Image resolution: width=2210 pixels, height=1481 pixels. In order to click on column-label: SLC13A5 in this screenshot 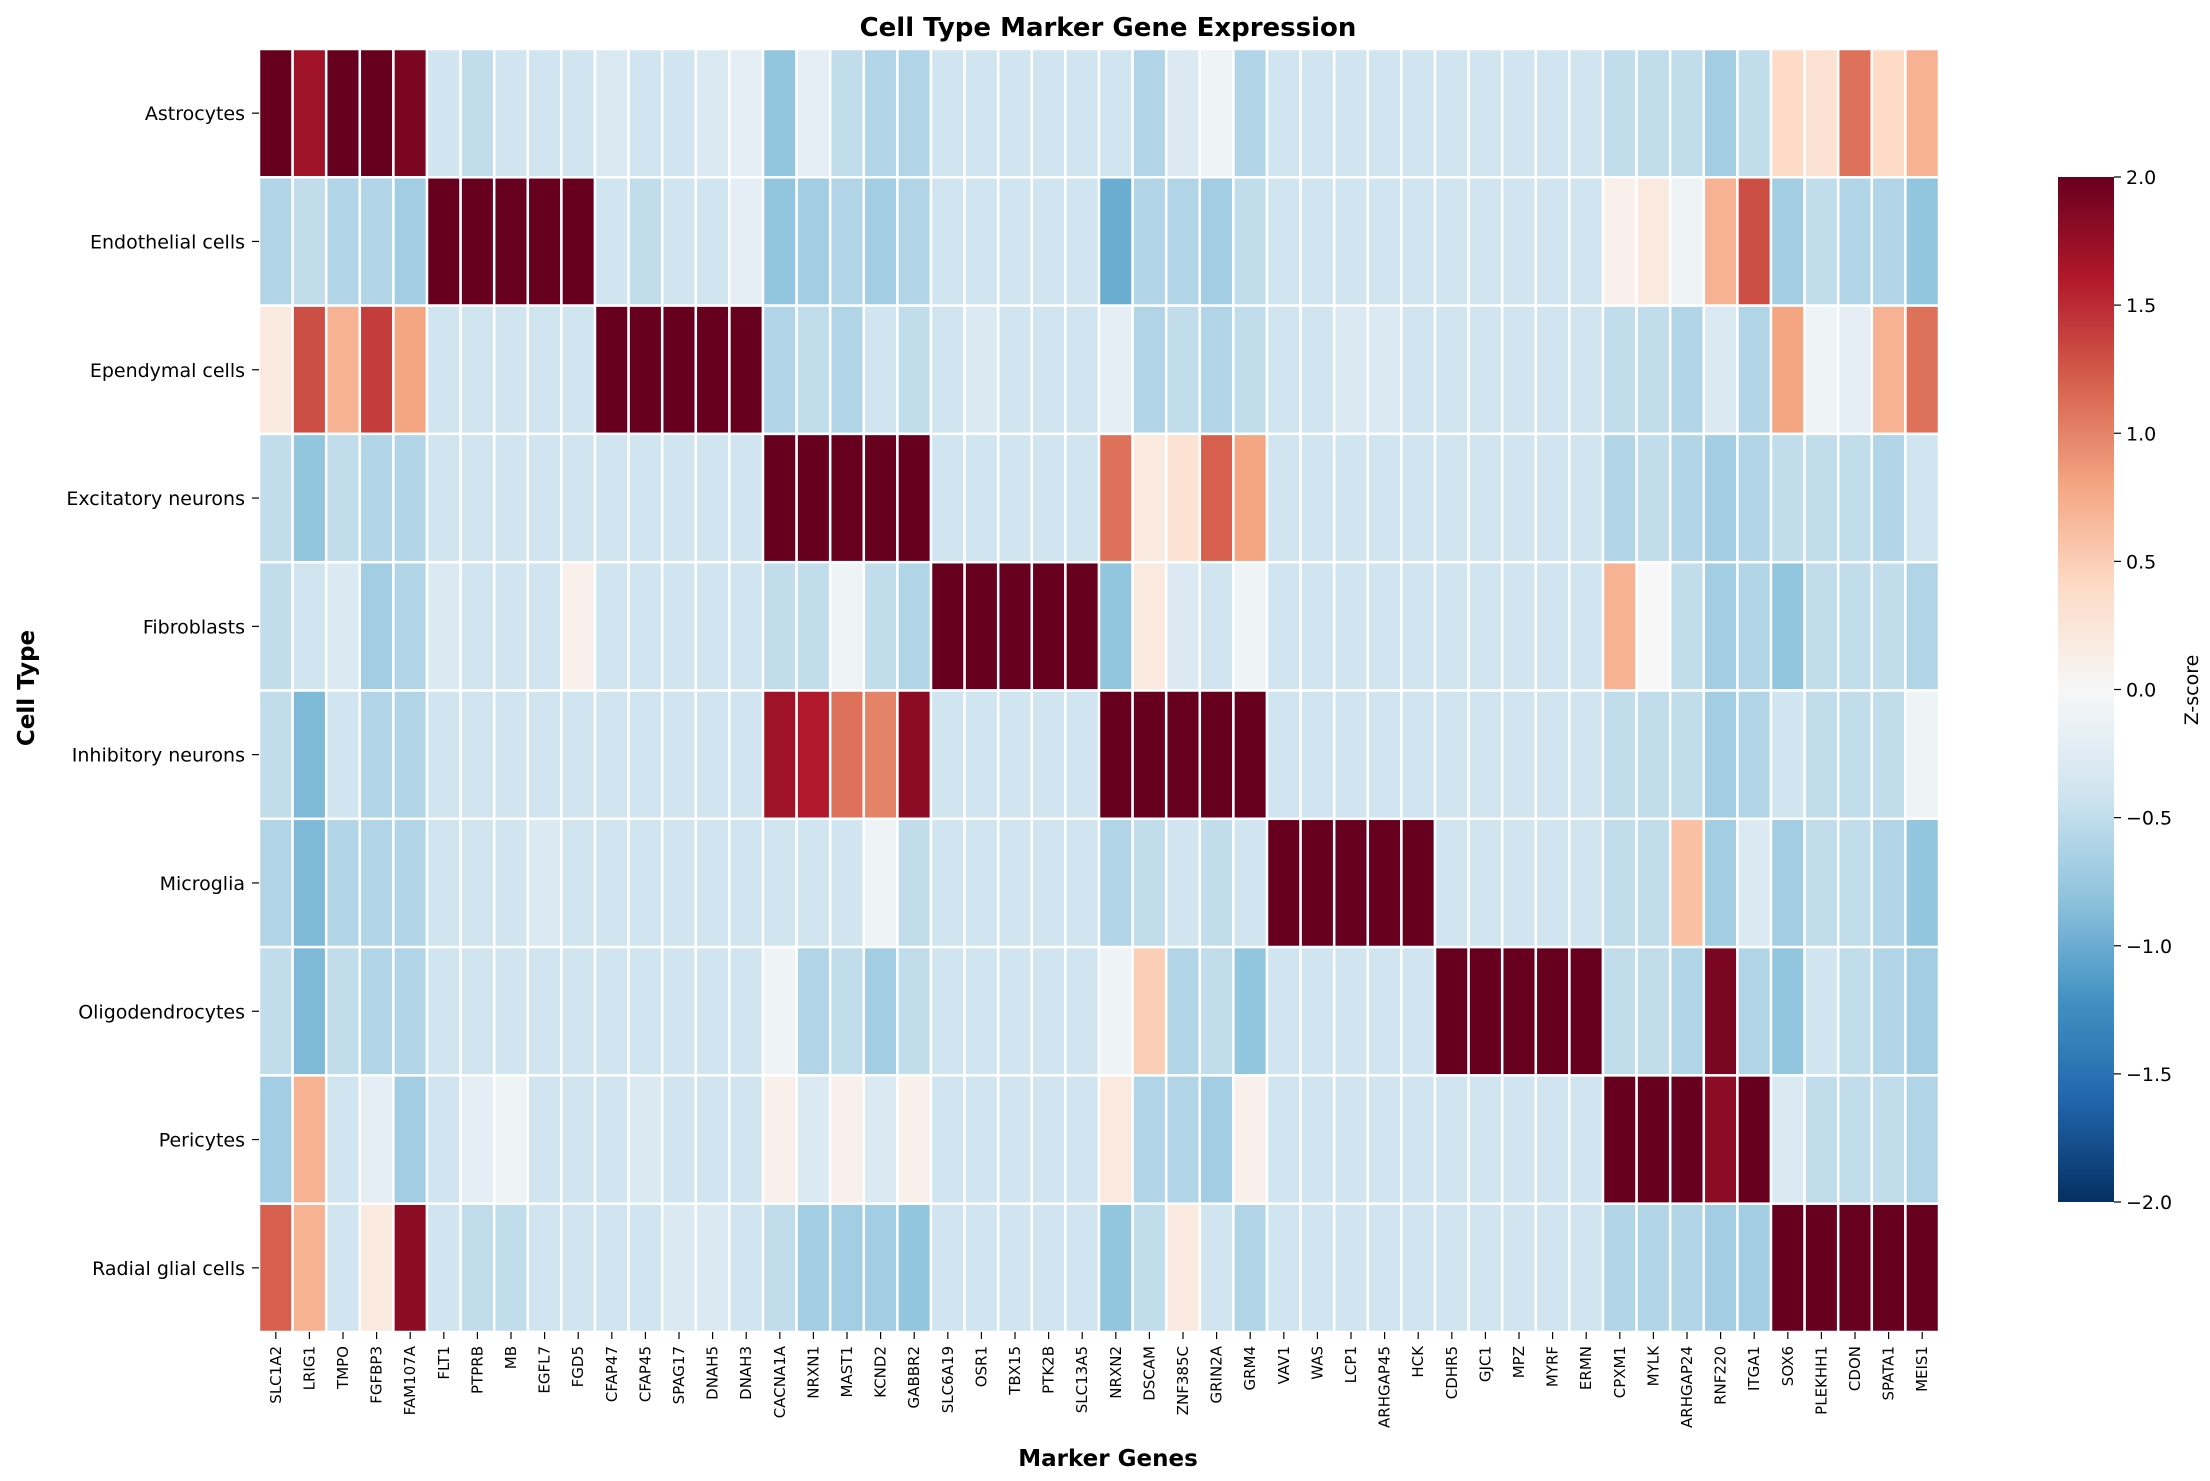, I will do `click(1082, 1379)`.